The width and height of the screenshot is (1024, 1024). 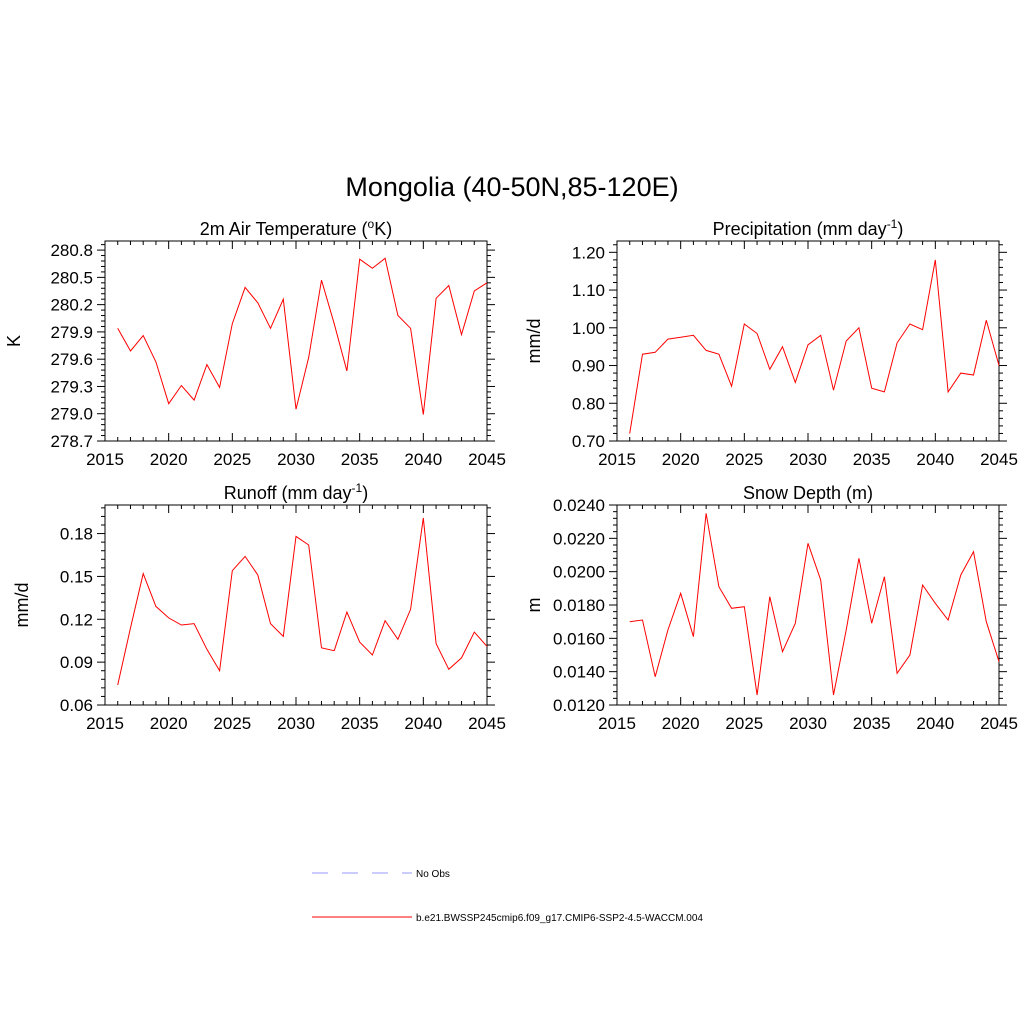 What do you see at coordinates (487, 459) in the screenshot?
I see `temperature-x-tick-label: 2045` at bounding box center [487, 459].